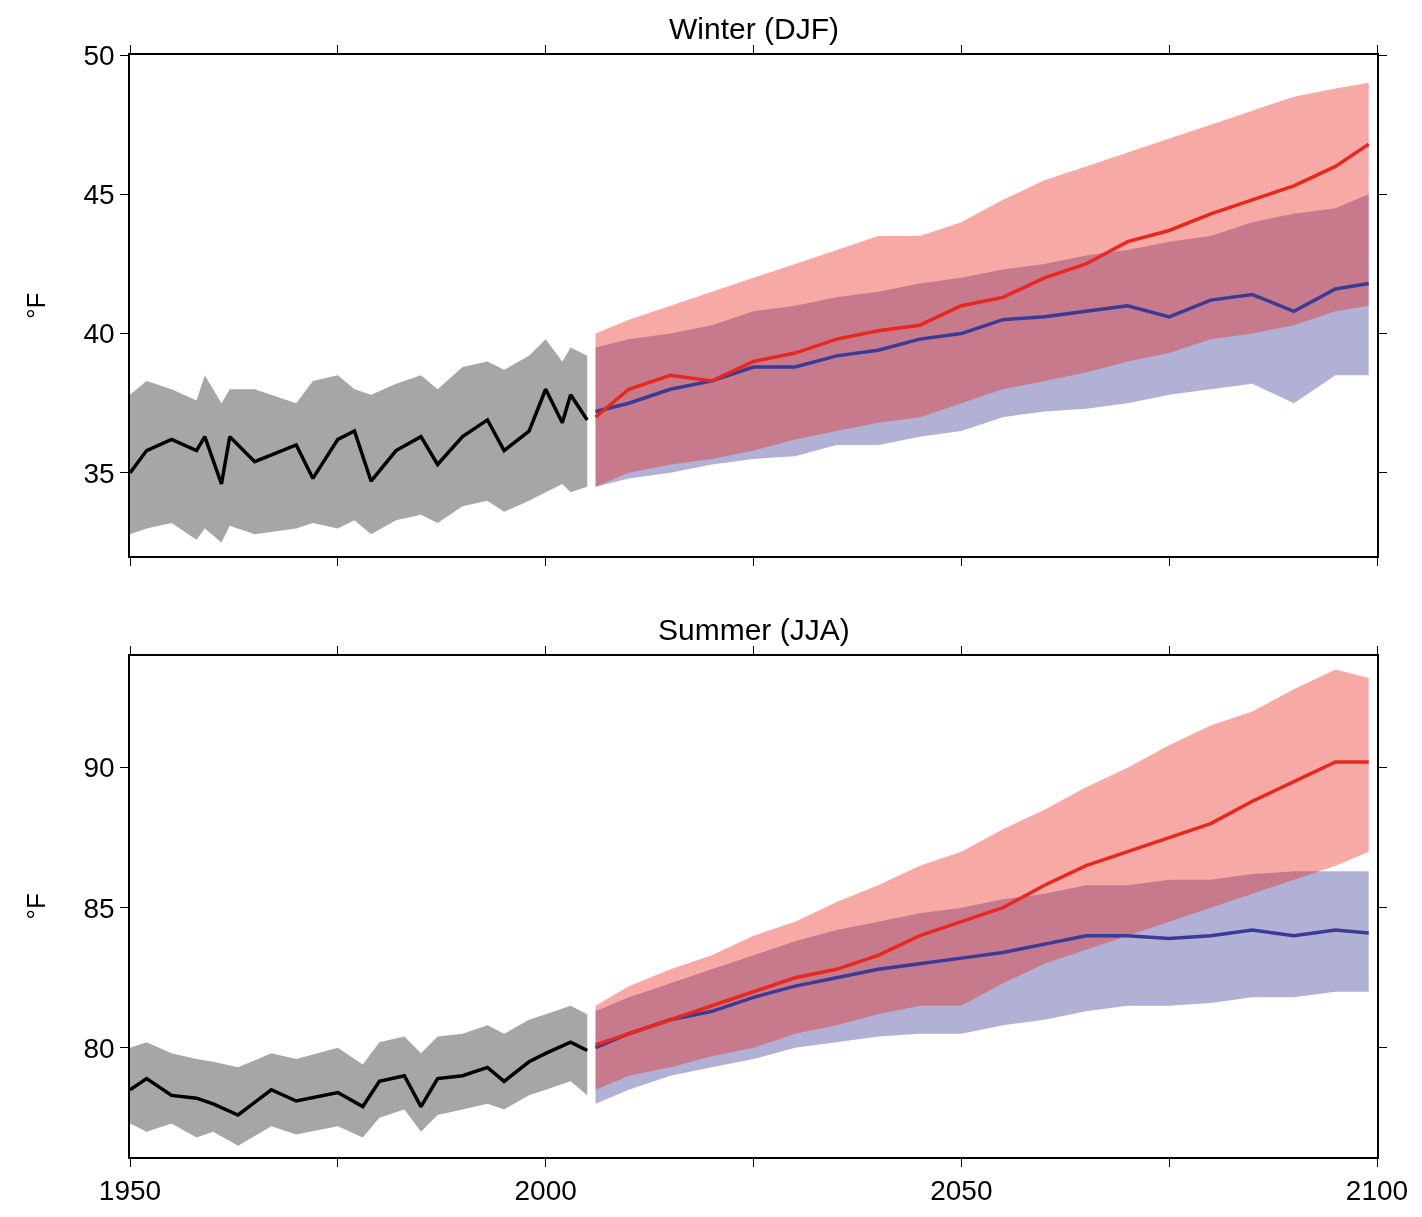 This screenshot has height=1217, width=1422. What do you see at coordinates (99, 908) in the screenshot?
I see `y-tick-label: 85` at bounding box center [99, 908].